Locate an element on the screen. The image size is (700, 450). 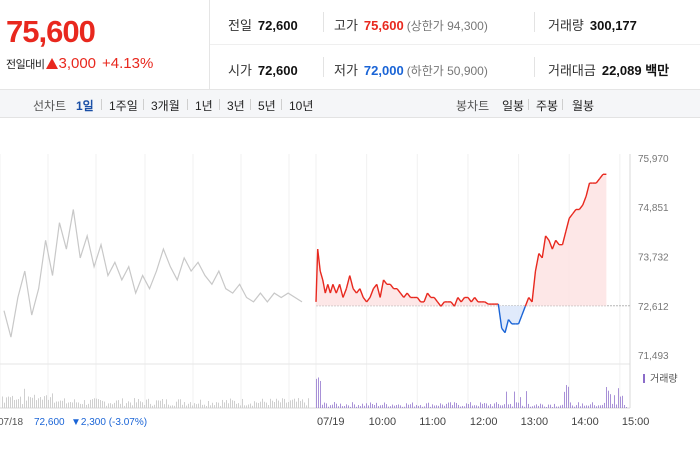
price-summary: 75,600 전일대비 3,000 +4.13% is located at coordinates (105, 45).